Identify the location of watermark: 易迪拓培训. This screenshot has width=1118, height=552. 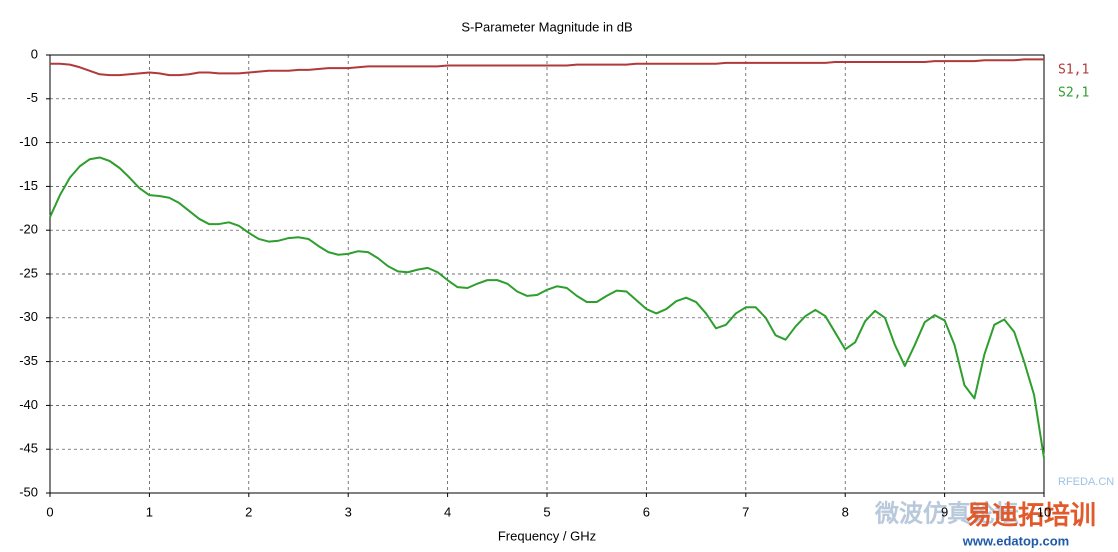
(1031, 515).